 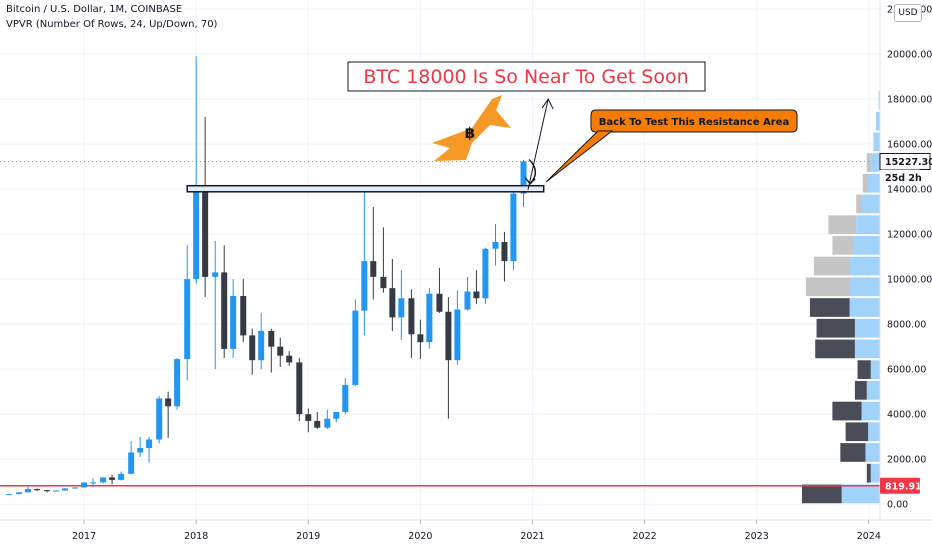 I want to click on currency-button: USD, so click(x=908, y=13).